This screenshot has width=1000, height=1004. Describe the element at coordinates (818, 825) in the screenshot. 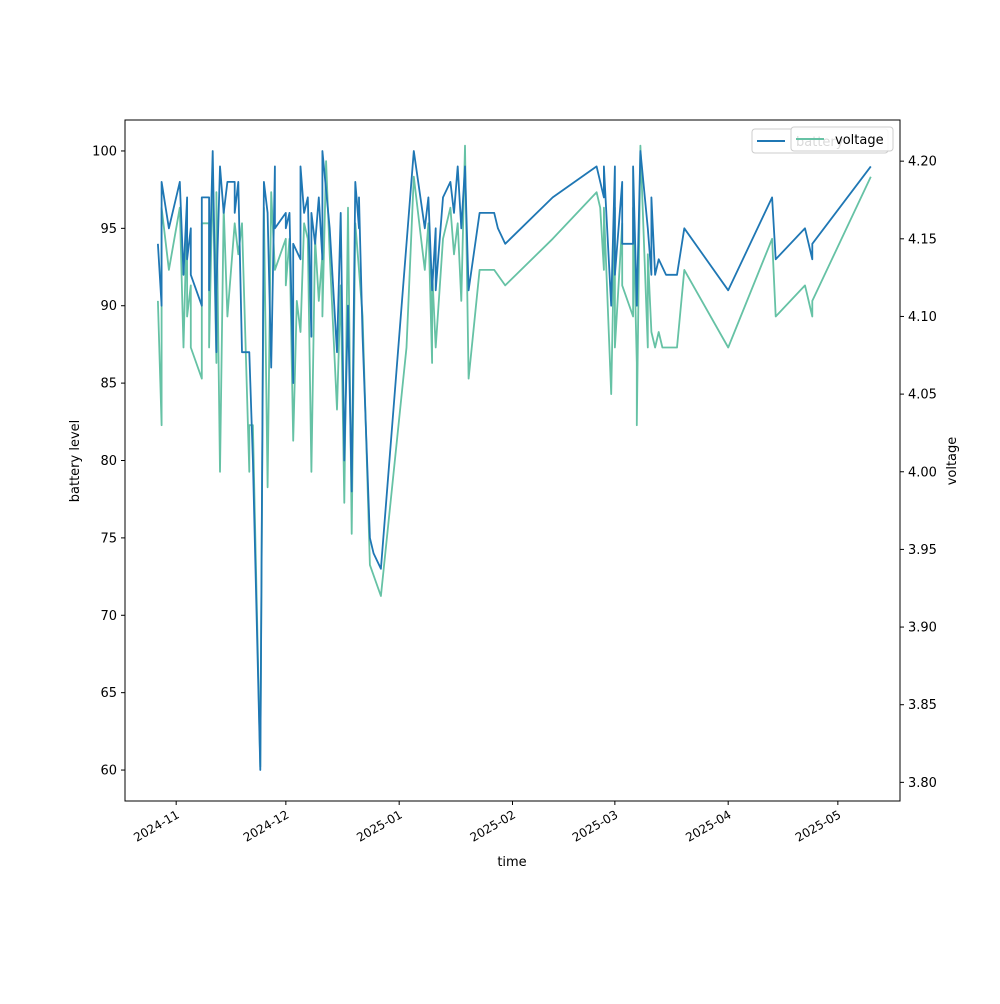

I see `x-tick-label: 2025-05` at that location.